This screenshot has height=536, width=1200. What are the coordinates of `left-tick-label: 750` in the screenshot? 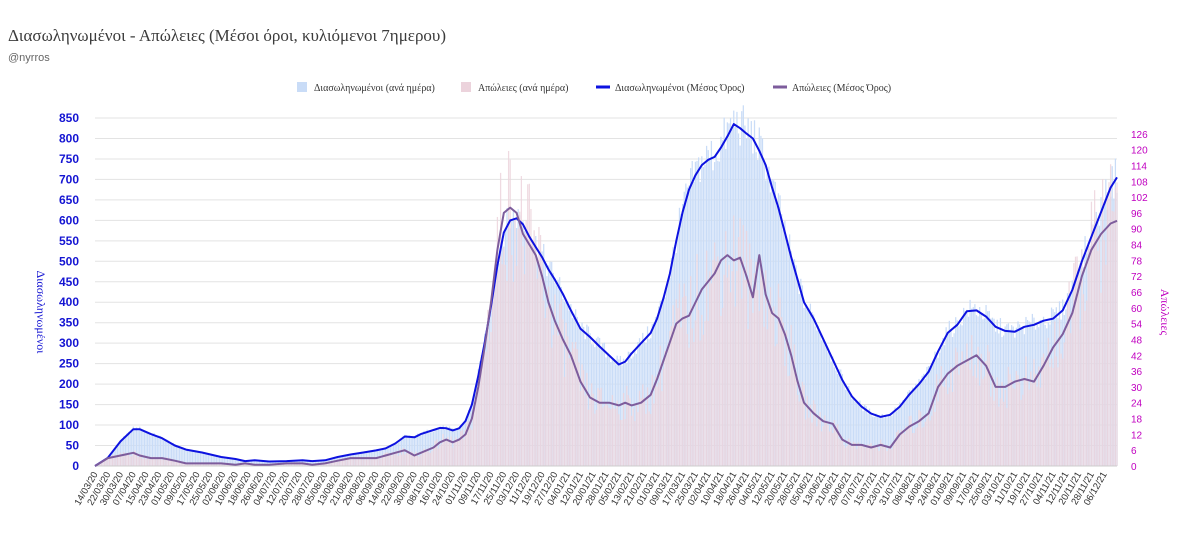 It's located at (69, 159).